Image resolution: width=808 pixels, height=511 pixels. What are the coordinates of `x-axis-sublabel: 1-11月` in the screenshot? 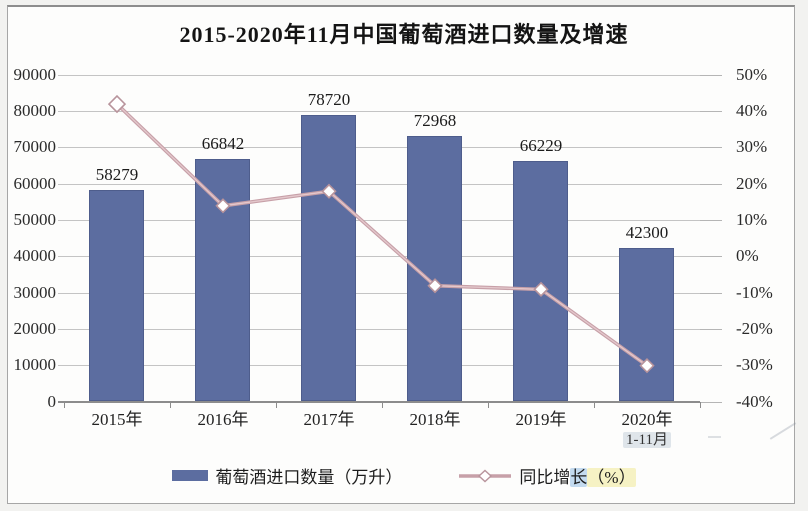 It's located at (647, 440).